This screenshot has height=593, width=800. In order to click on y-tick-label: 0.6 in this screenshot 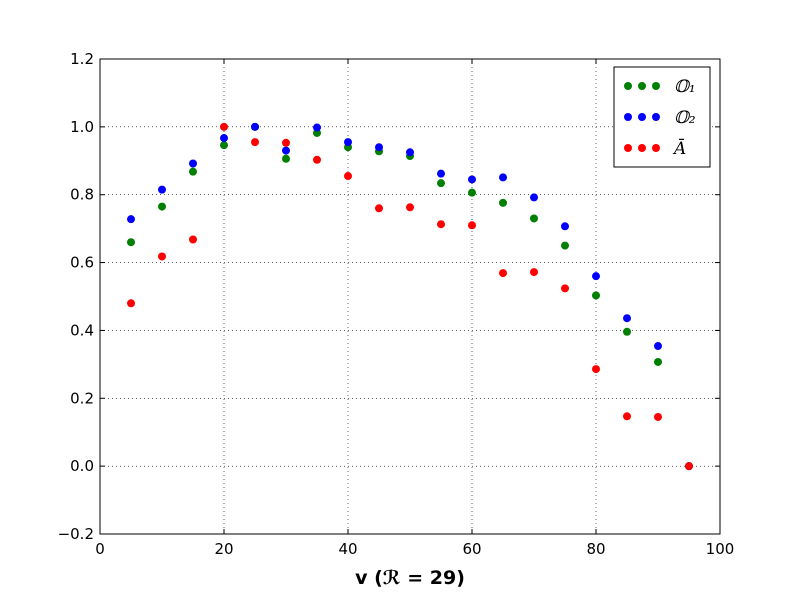, I will do `click(82, 263)`.